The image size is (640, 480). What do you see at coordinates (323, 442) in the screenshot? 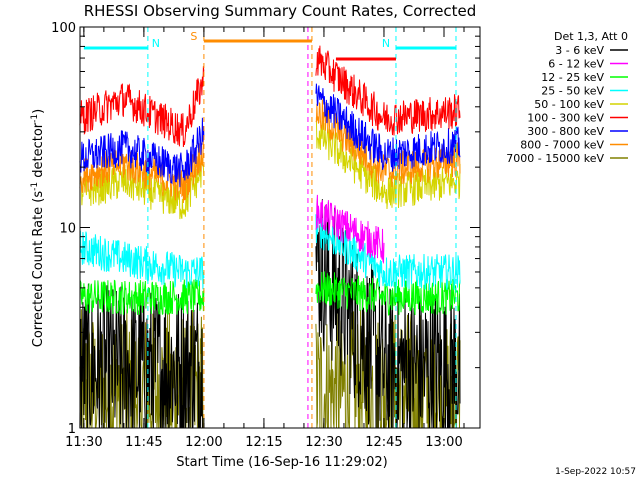
I see `x-tick-label: 12:30` at bounding box center [323, 442].